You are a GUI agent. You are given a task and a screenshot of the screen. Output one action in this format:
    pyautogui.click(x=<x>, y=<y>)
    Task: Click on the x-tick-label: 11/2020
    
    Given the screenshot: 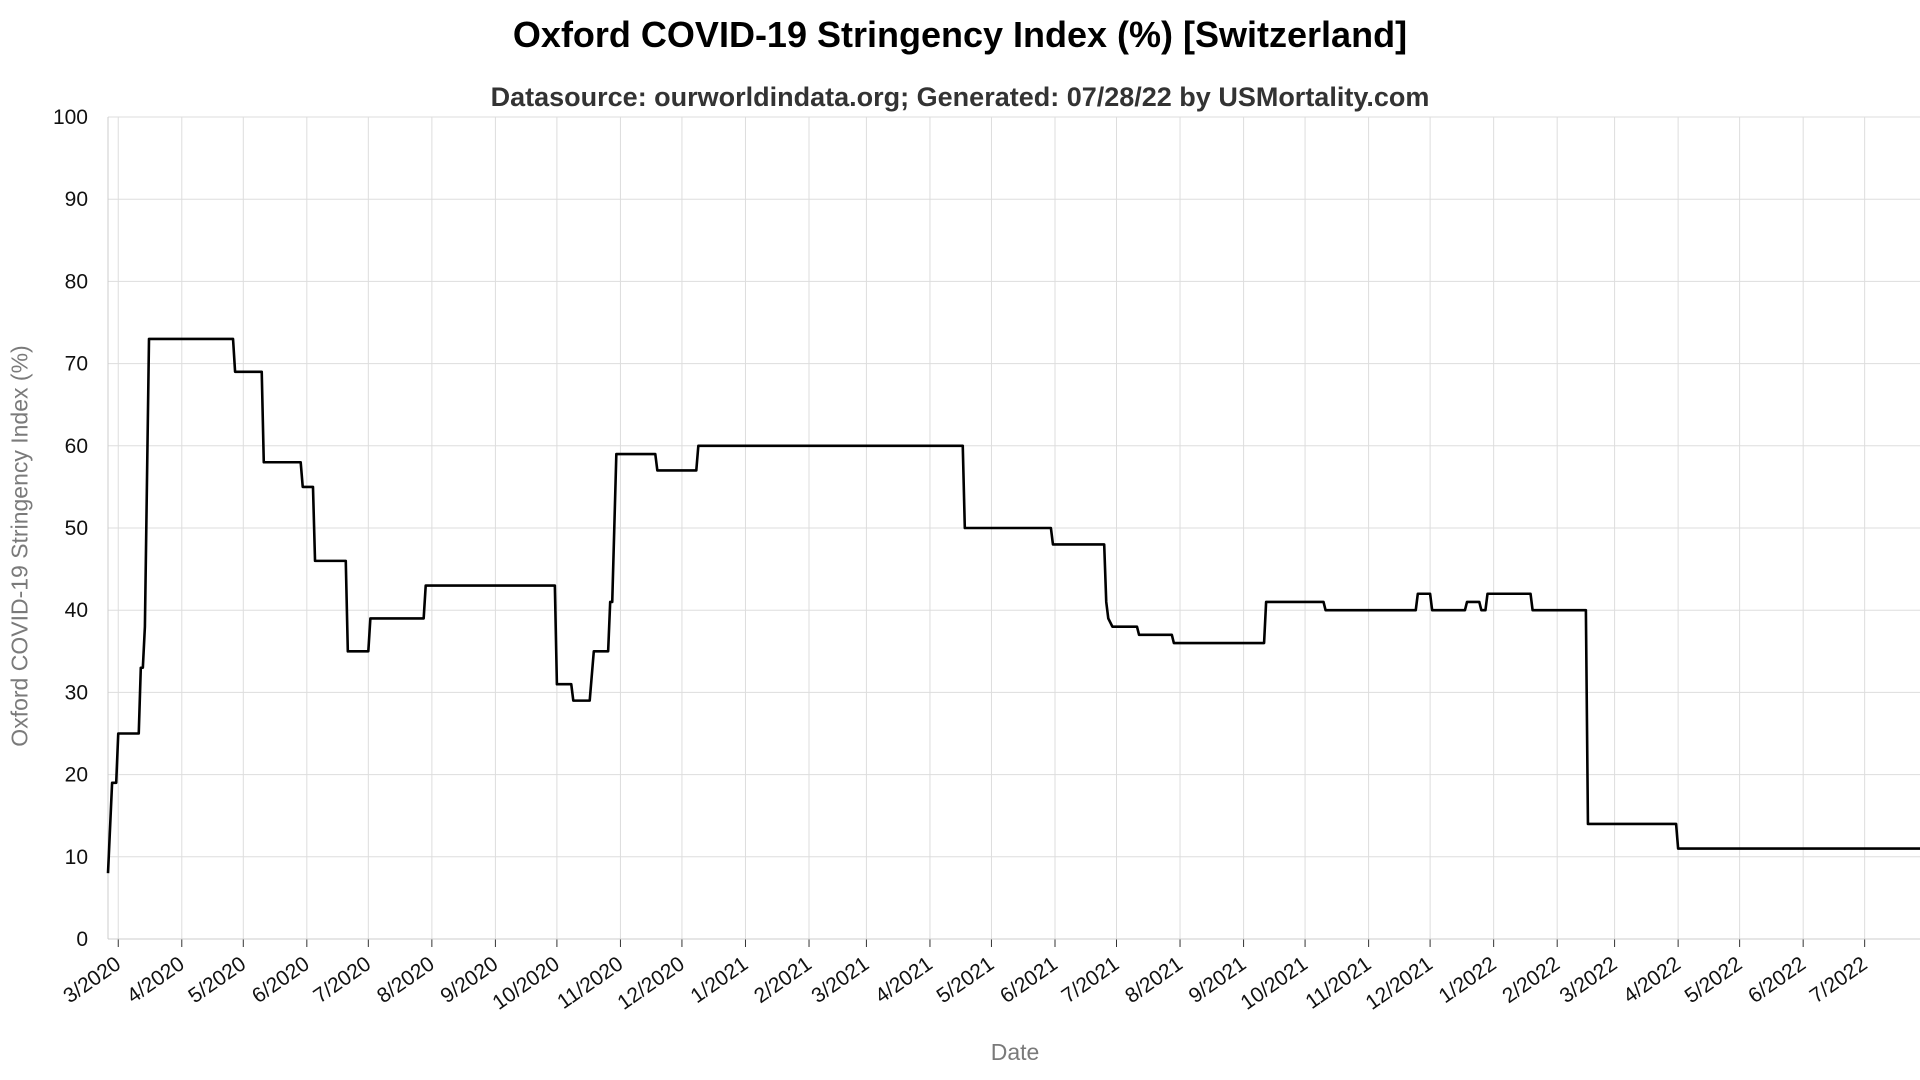 What is the action you would take?
    pyautogui.click(x=590, y=982)
    